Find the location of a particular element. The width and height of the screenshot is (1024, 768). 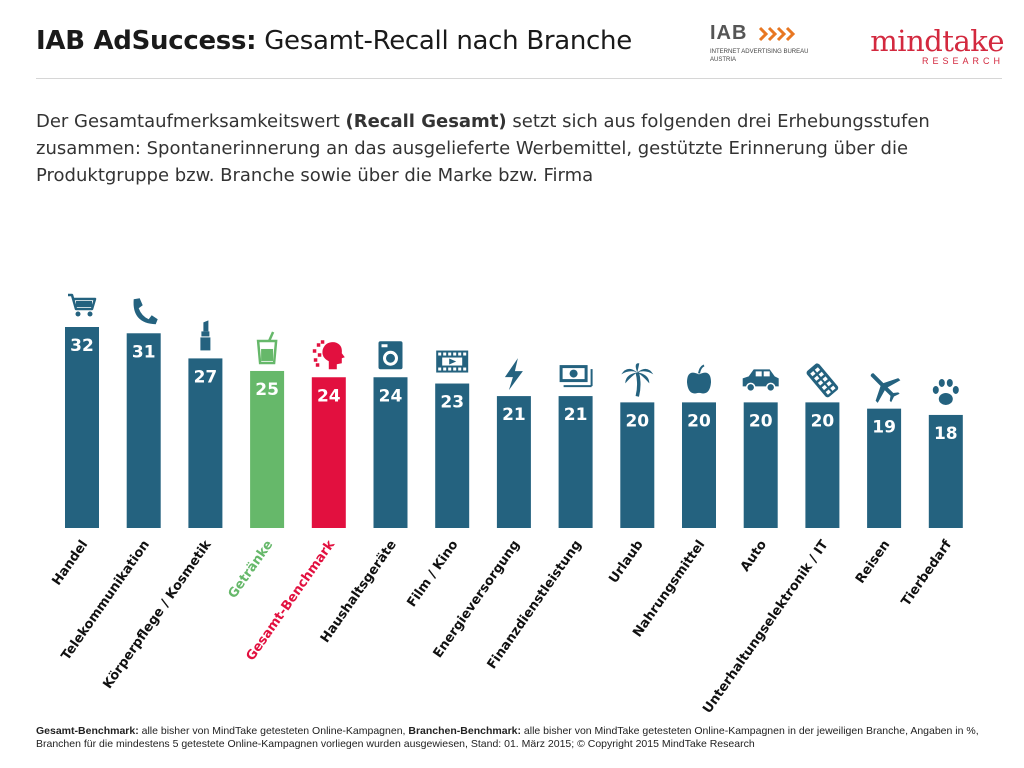

lipstick-icon is located at coordinates (205, 335).